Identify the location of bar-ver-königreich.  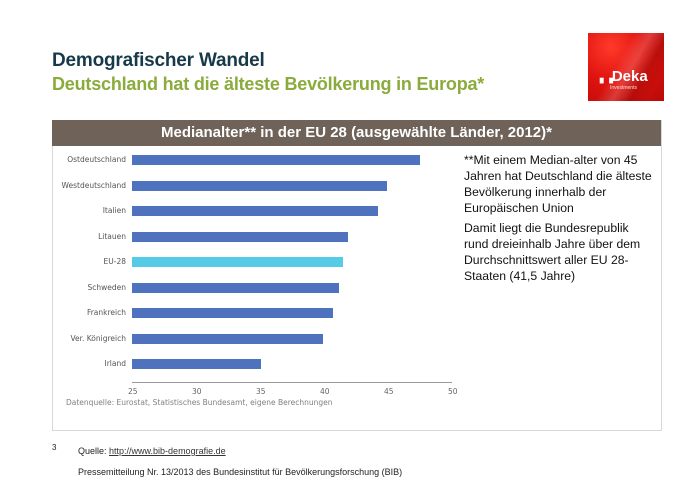
(227, 338).